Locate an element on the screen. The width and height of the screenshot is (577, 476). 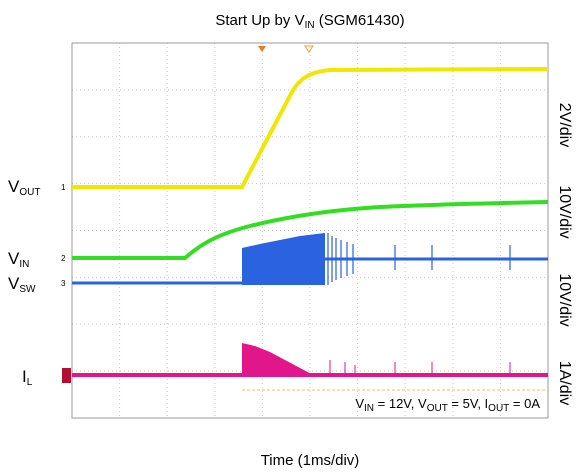
conditions-annotation: VIN = 12V, VOUT = 5V, IOUT = 0A is located at coordinates (447, 405).